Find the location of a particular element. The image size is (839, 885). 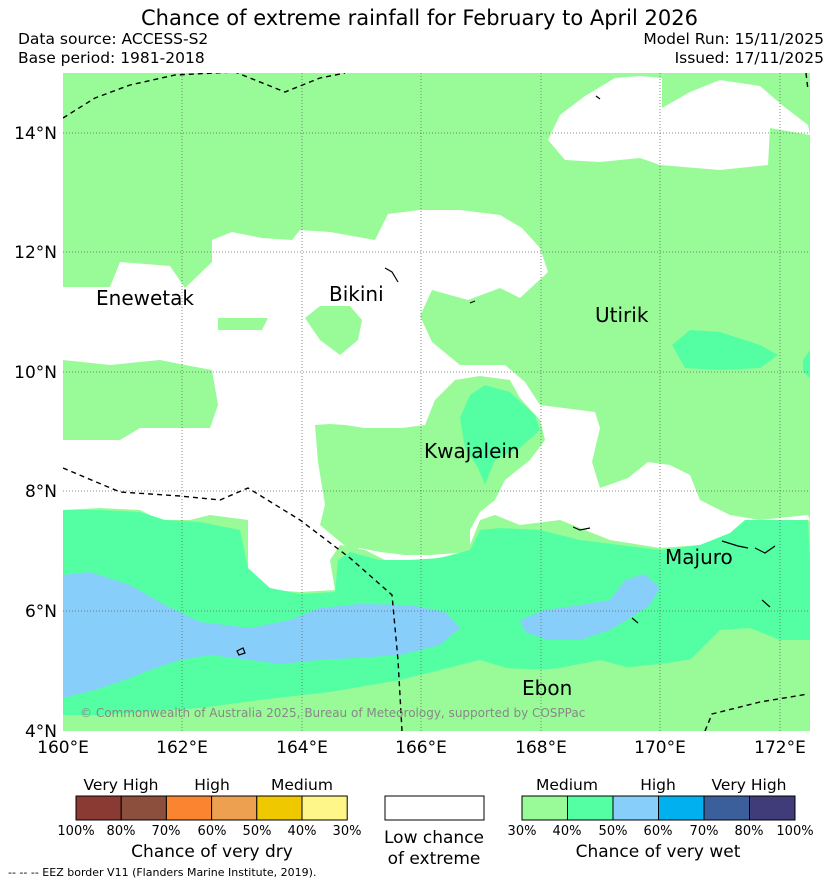

dry-tick: 100% is located at coordinates (75, 831).